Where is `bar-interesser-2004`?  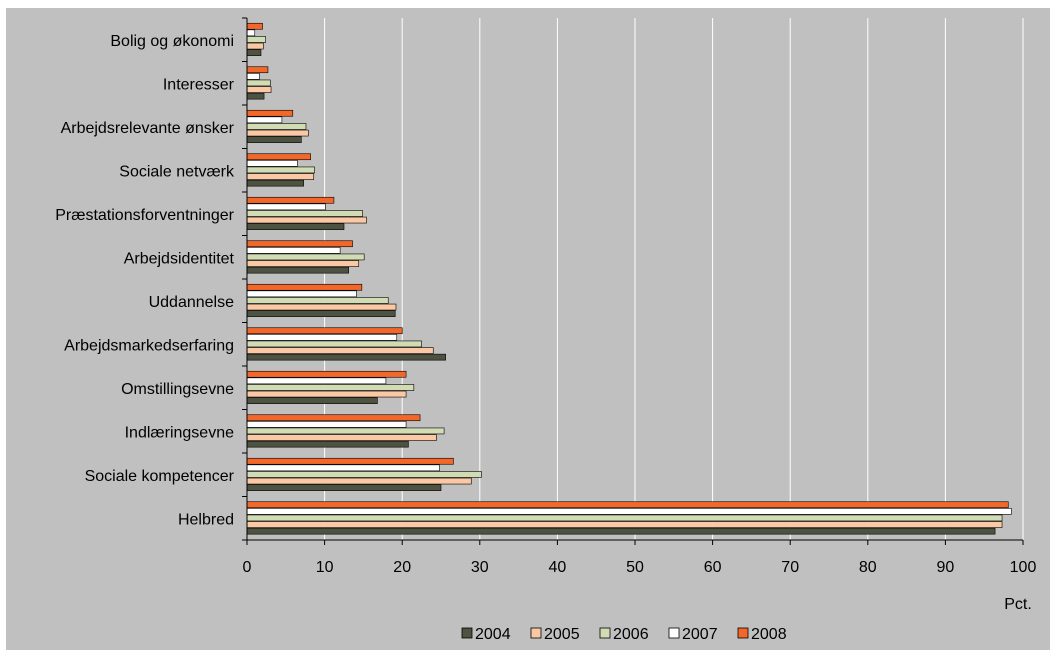
bar-interesser-2004 is located at coordinates (255, 96).